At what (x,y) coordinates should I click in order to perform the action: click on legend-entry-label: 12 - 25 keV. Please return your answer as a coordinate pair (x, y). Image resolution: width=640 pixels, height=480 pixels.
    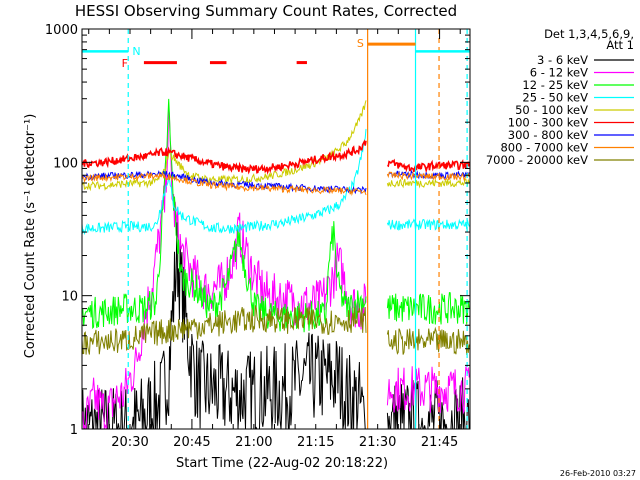
    Looking at the image, I should click on (555, 85).